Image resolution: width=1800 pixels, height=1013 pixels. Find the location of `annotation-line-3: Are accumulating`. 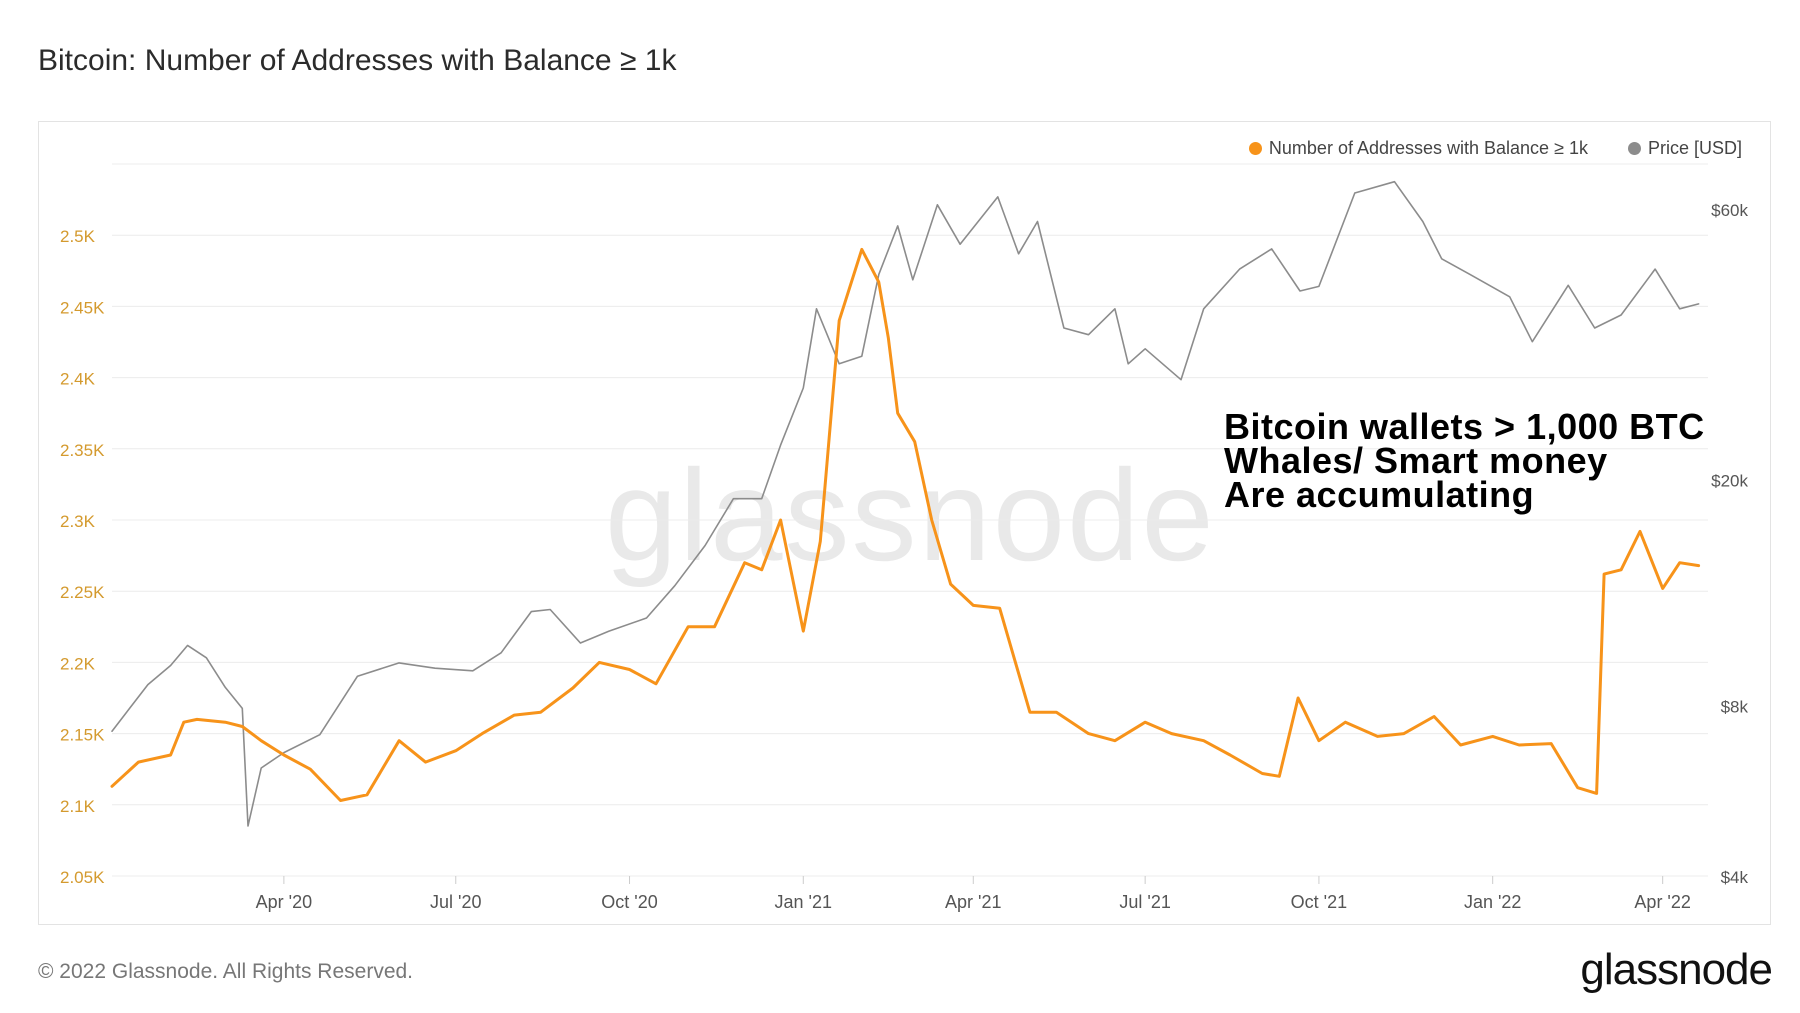

annotation-line-3: Are accumulating is located at coordinates (1379, 494).